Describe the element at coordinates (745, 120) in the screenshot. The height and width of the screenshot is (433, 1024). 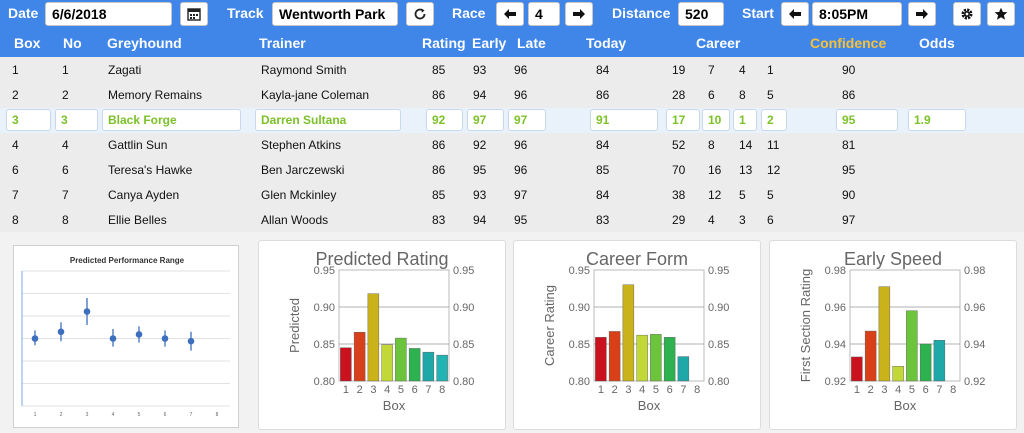
I see `cell-career-seconds: 1` at that location.